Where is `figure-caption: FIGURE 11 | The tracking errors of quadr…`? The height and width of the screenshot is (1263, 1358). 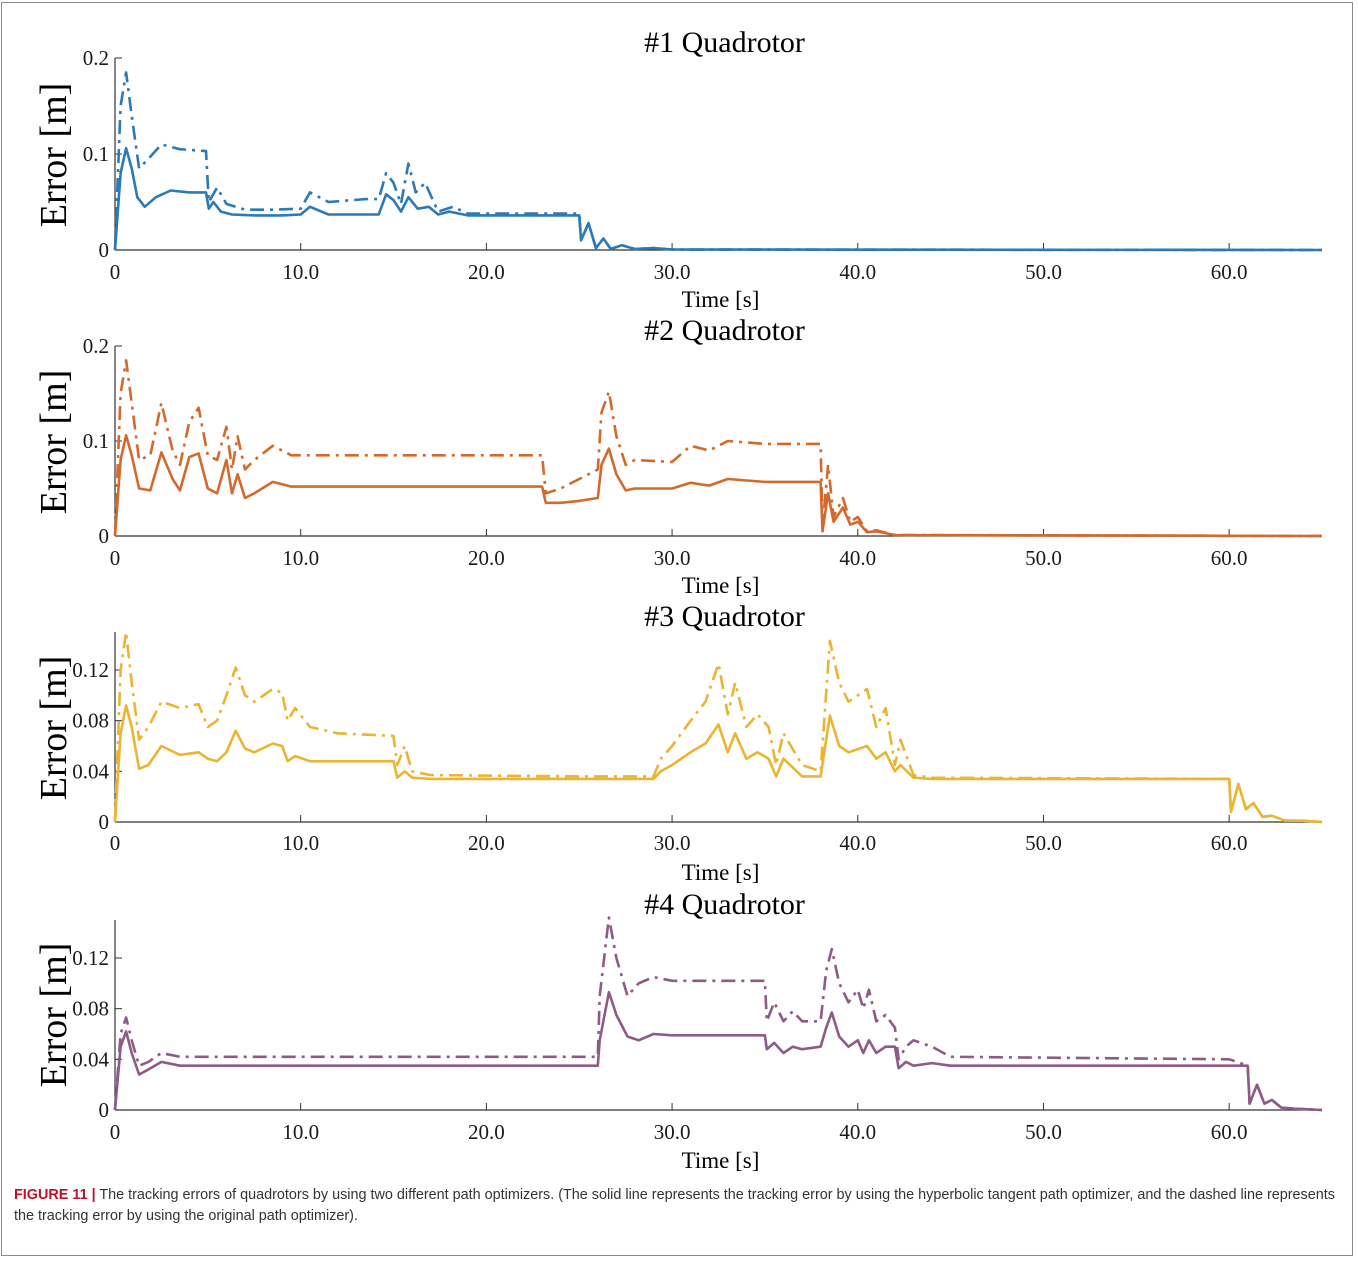
figure-caption: FIGURE 11 | The tracking errors of quadr… is located at coordinates (676, 1206).